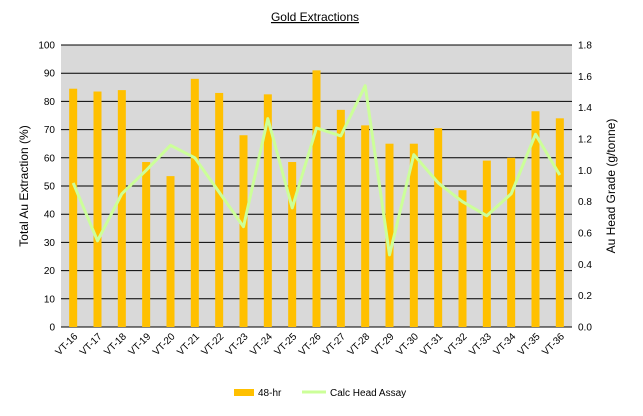 Image resolution: width=643 pixels, height=416 pixels. Describe the element at coordinates (67, 344) in the screenshot. I see `x-tick-label: VT-16` at that location.